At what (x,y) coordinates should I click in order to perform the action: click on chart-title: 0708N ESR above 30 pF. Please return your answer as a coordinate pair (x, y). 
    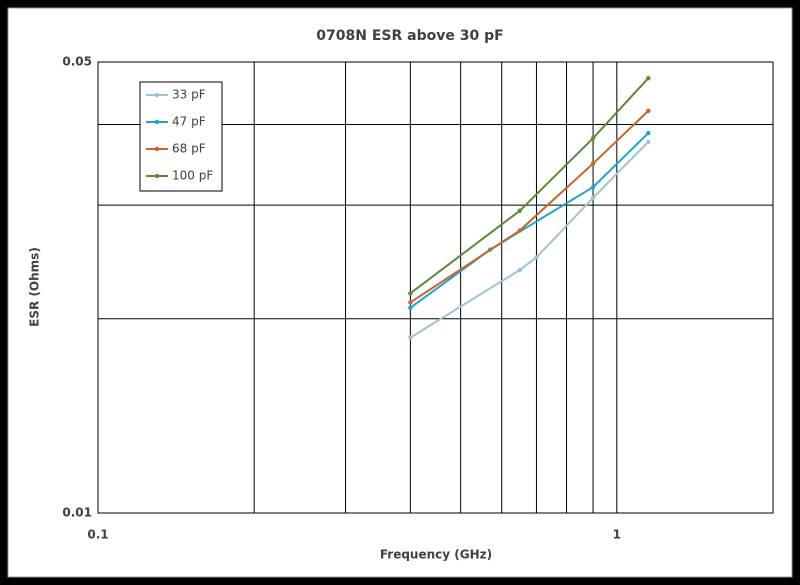
    Looking at the image, I should click on (409, 36).